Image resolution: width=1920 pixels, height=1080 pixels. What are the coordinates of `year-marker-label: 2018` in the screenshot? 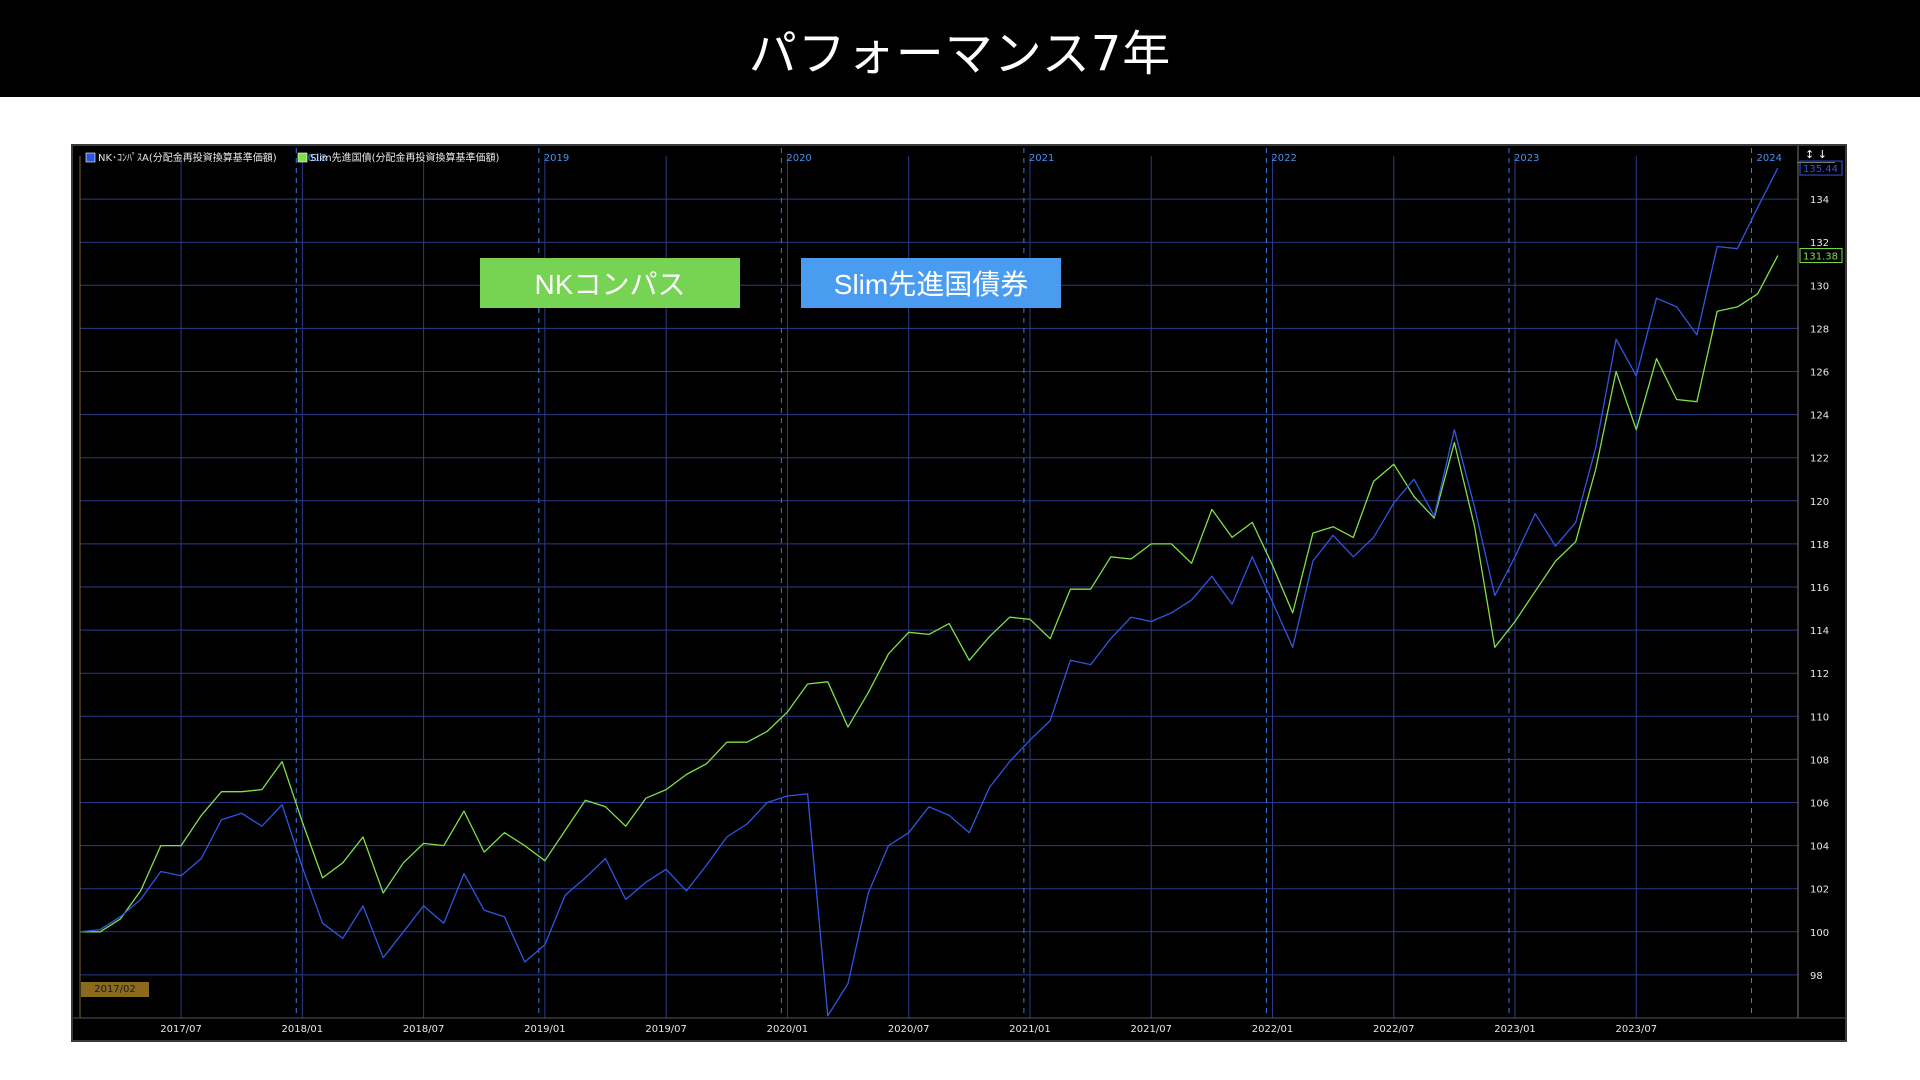 It's located at (313, 158).